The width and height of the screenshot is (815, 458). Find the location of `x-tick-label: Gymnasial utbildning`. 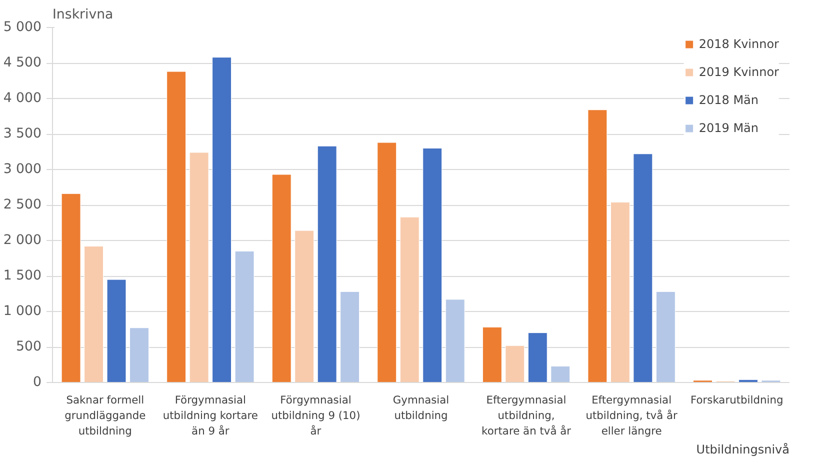

x-tick-label: Gymnasial utbildning is located at coordinates (421, 408).